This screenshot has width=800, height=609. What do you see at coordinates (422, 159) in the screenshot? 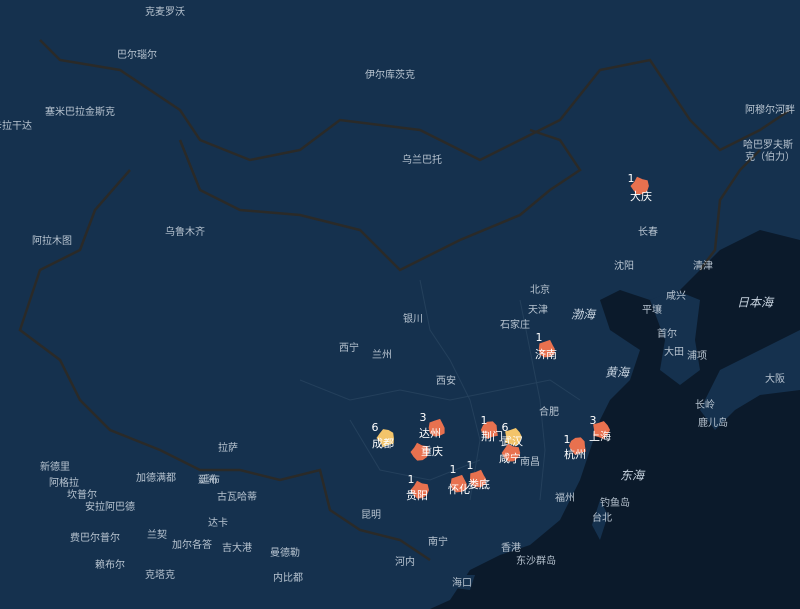
I see `place-label: 乌兰巴托` at bounding box center [422, 159].